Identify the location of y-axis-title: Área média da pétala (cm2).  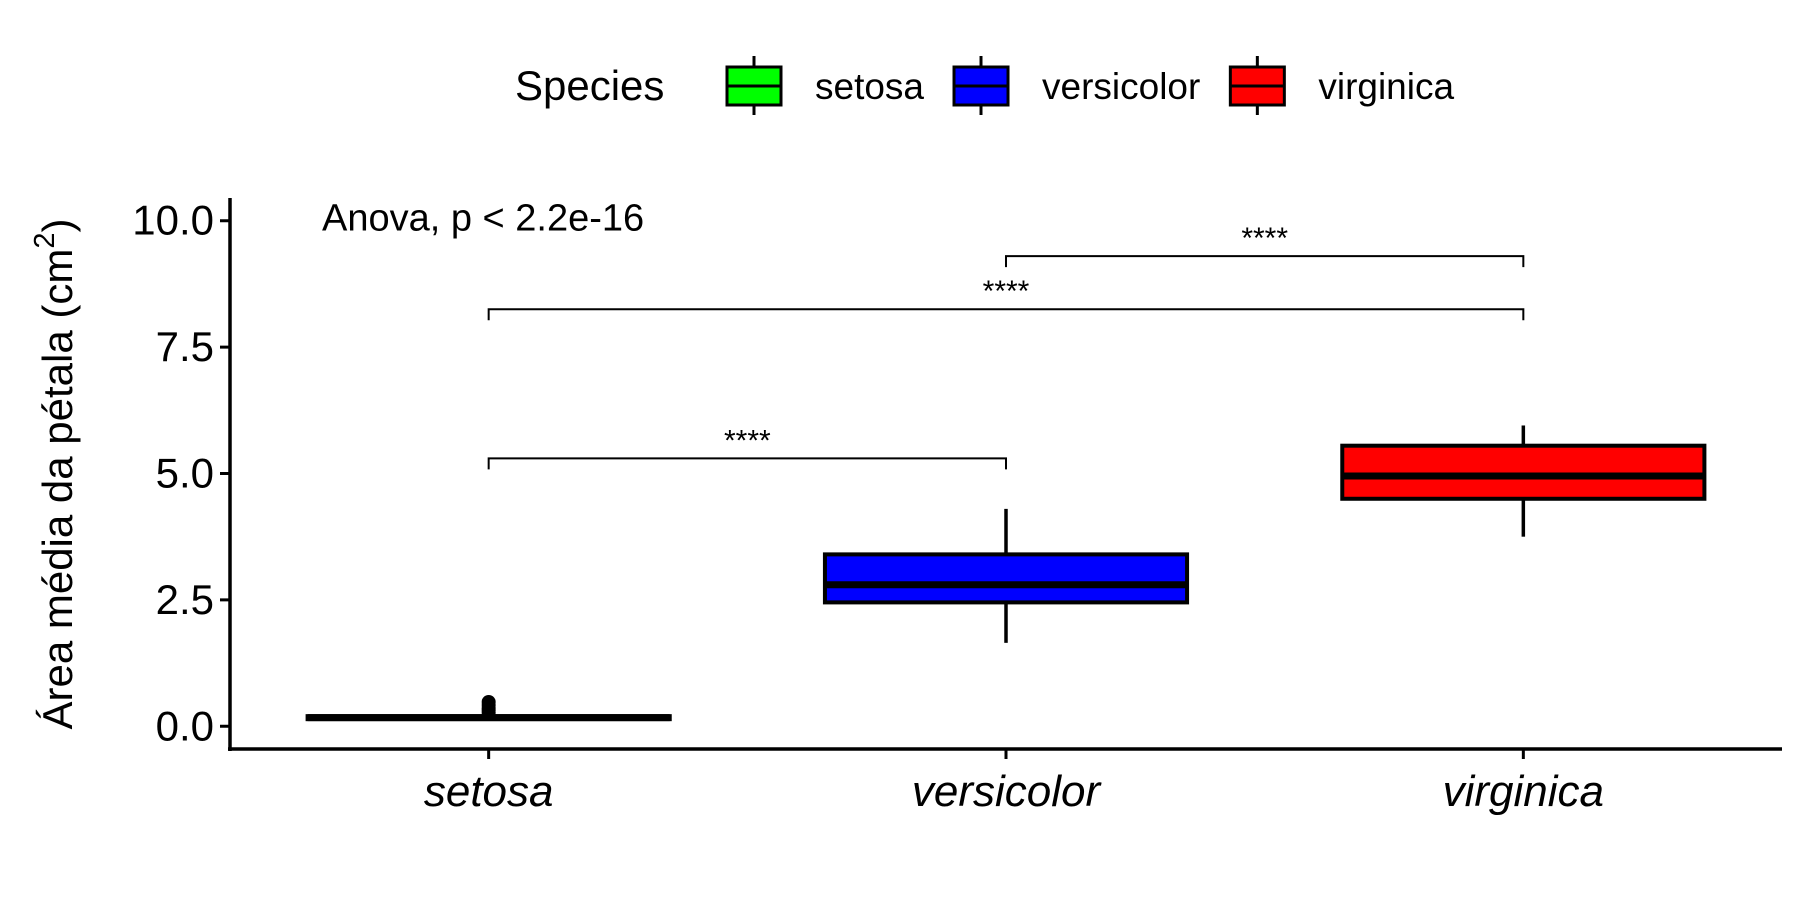
(55, 473).